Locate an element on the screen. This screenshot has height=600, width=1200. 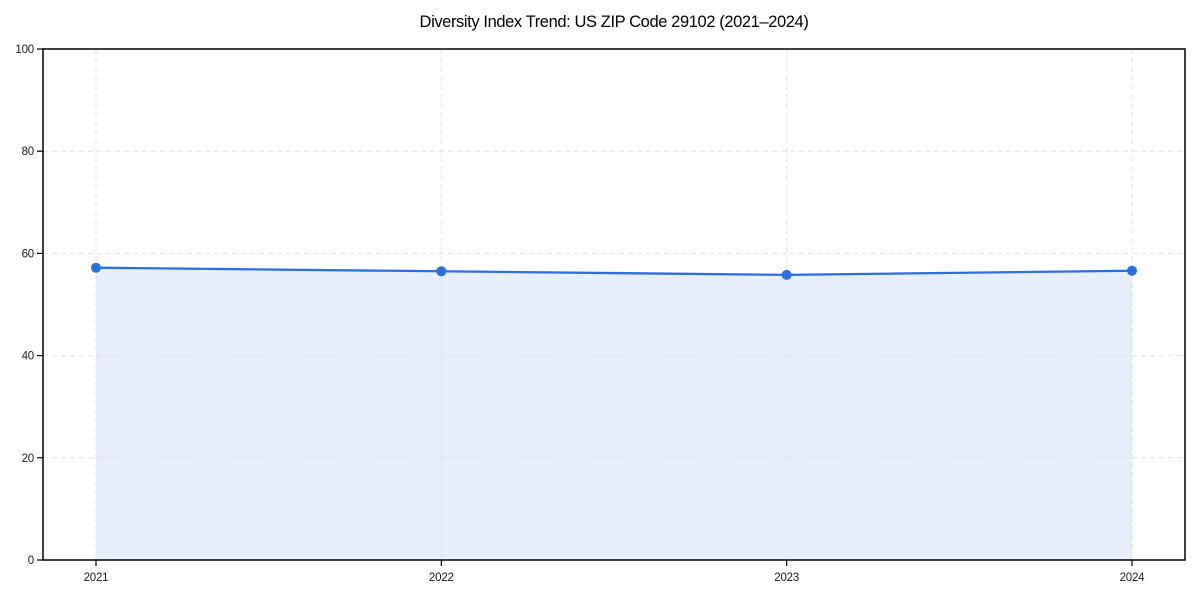
x-tick-label: 2021 is located at coordinates (96, 578).